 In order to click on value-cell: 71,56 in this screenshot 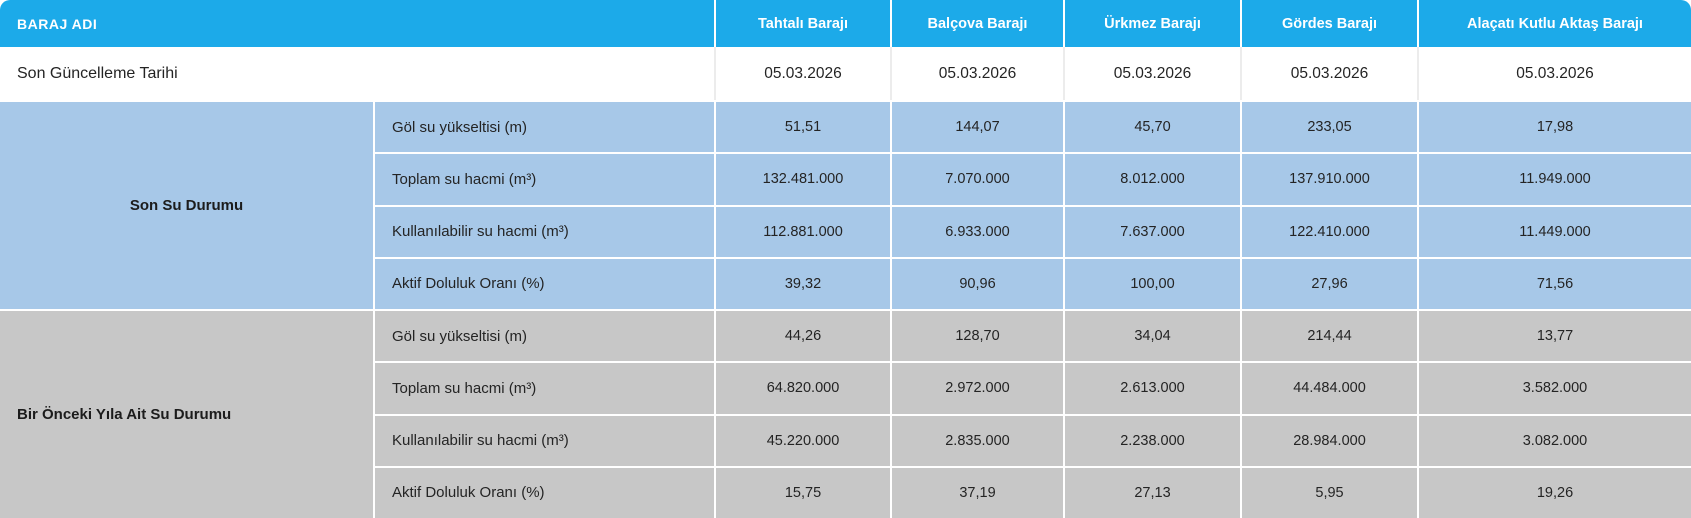, I will do `click(1554, 282)`.